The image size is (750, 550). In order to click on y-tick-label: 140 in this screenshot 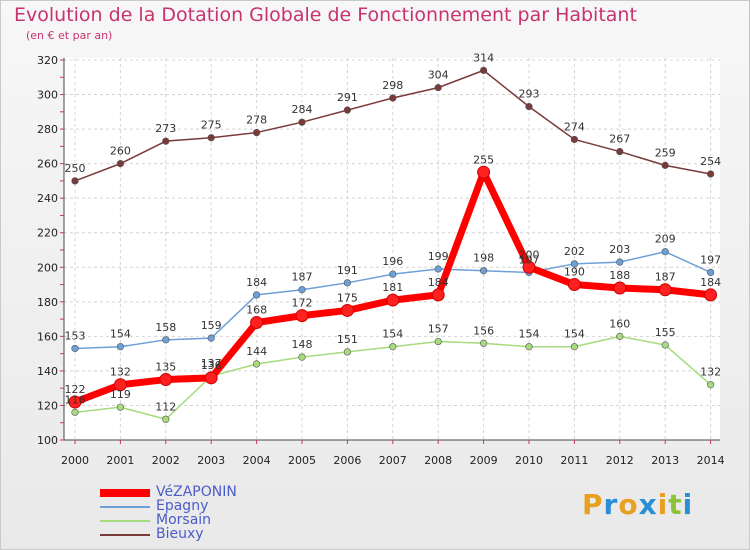, I will do `click(47, 371)`.